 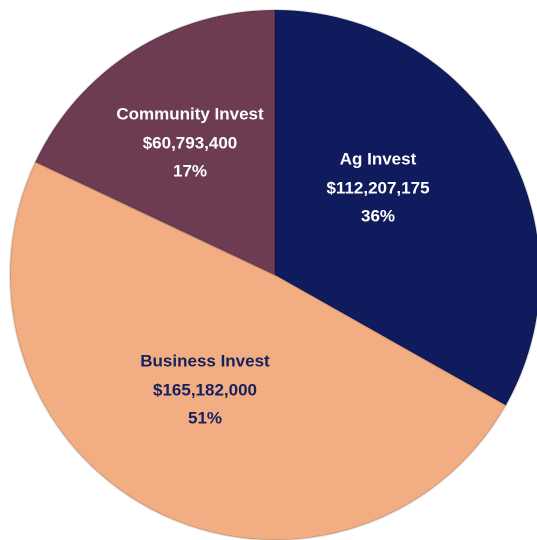 What do you see at coordinates (378, 158) in the screenshot?
I see `slice-name: Ag Invest` at bounding box center [378, 158].